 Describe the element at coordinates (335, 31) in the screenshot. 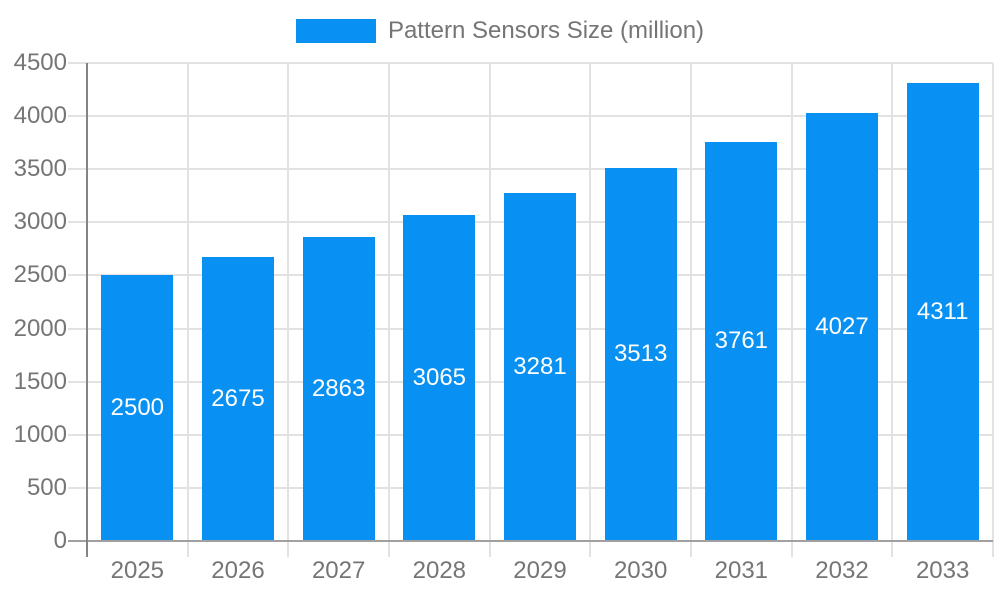

I see `legend-swatch-icon` at that location.